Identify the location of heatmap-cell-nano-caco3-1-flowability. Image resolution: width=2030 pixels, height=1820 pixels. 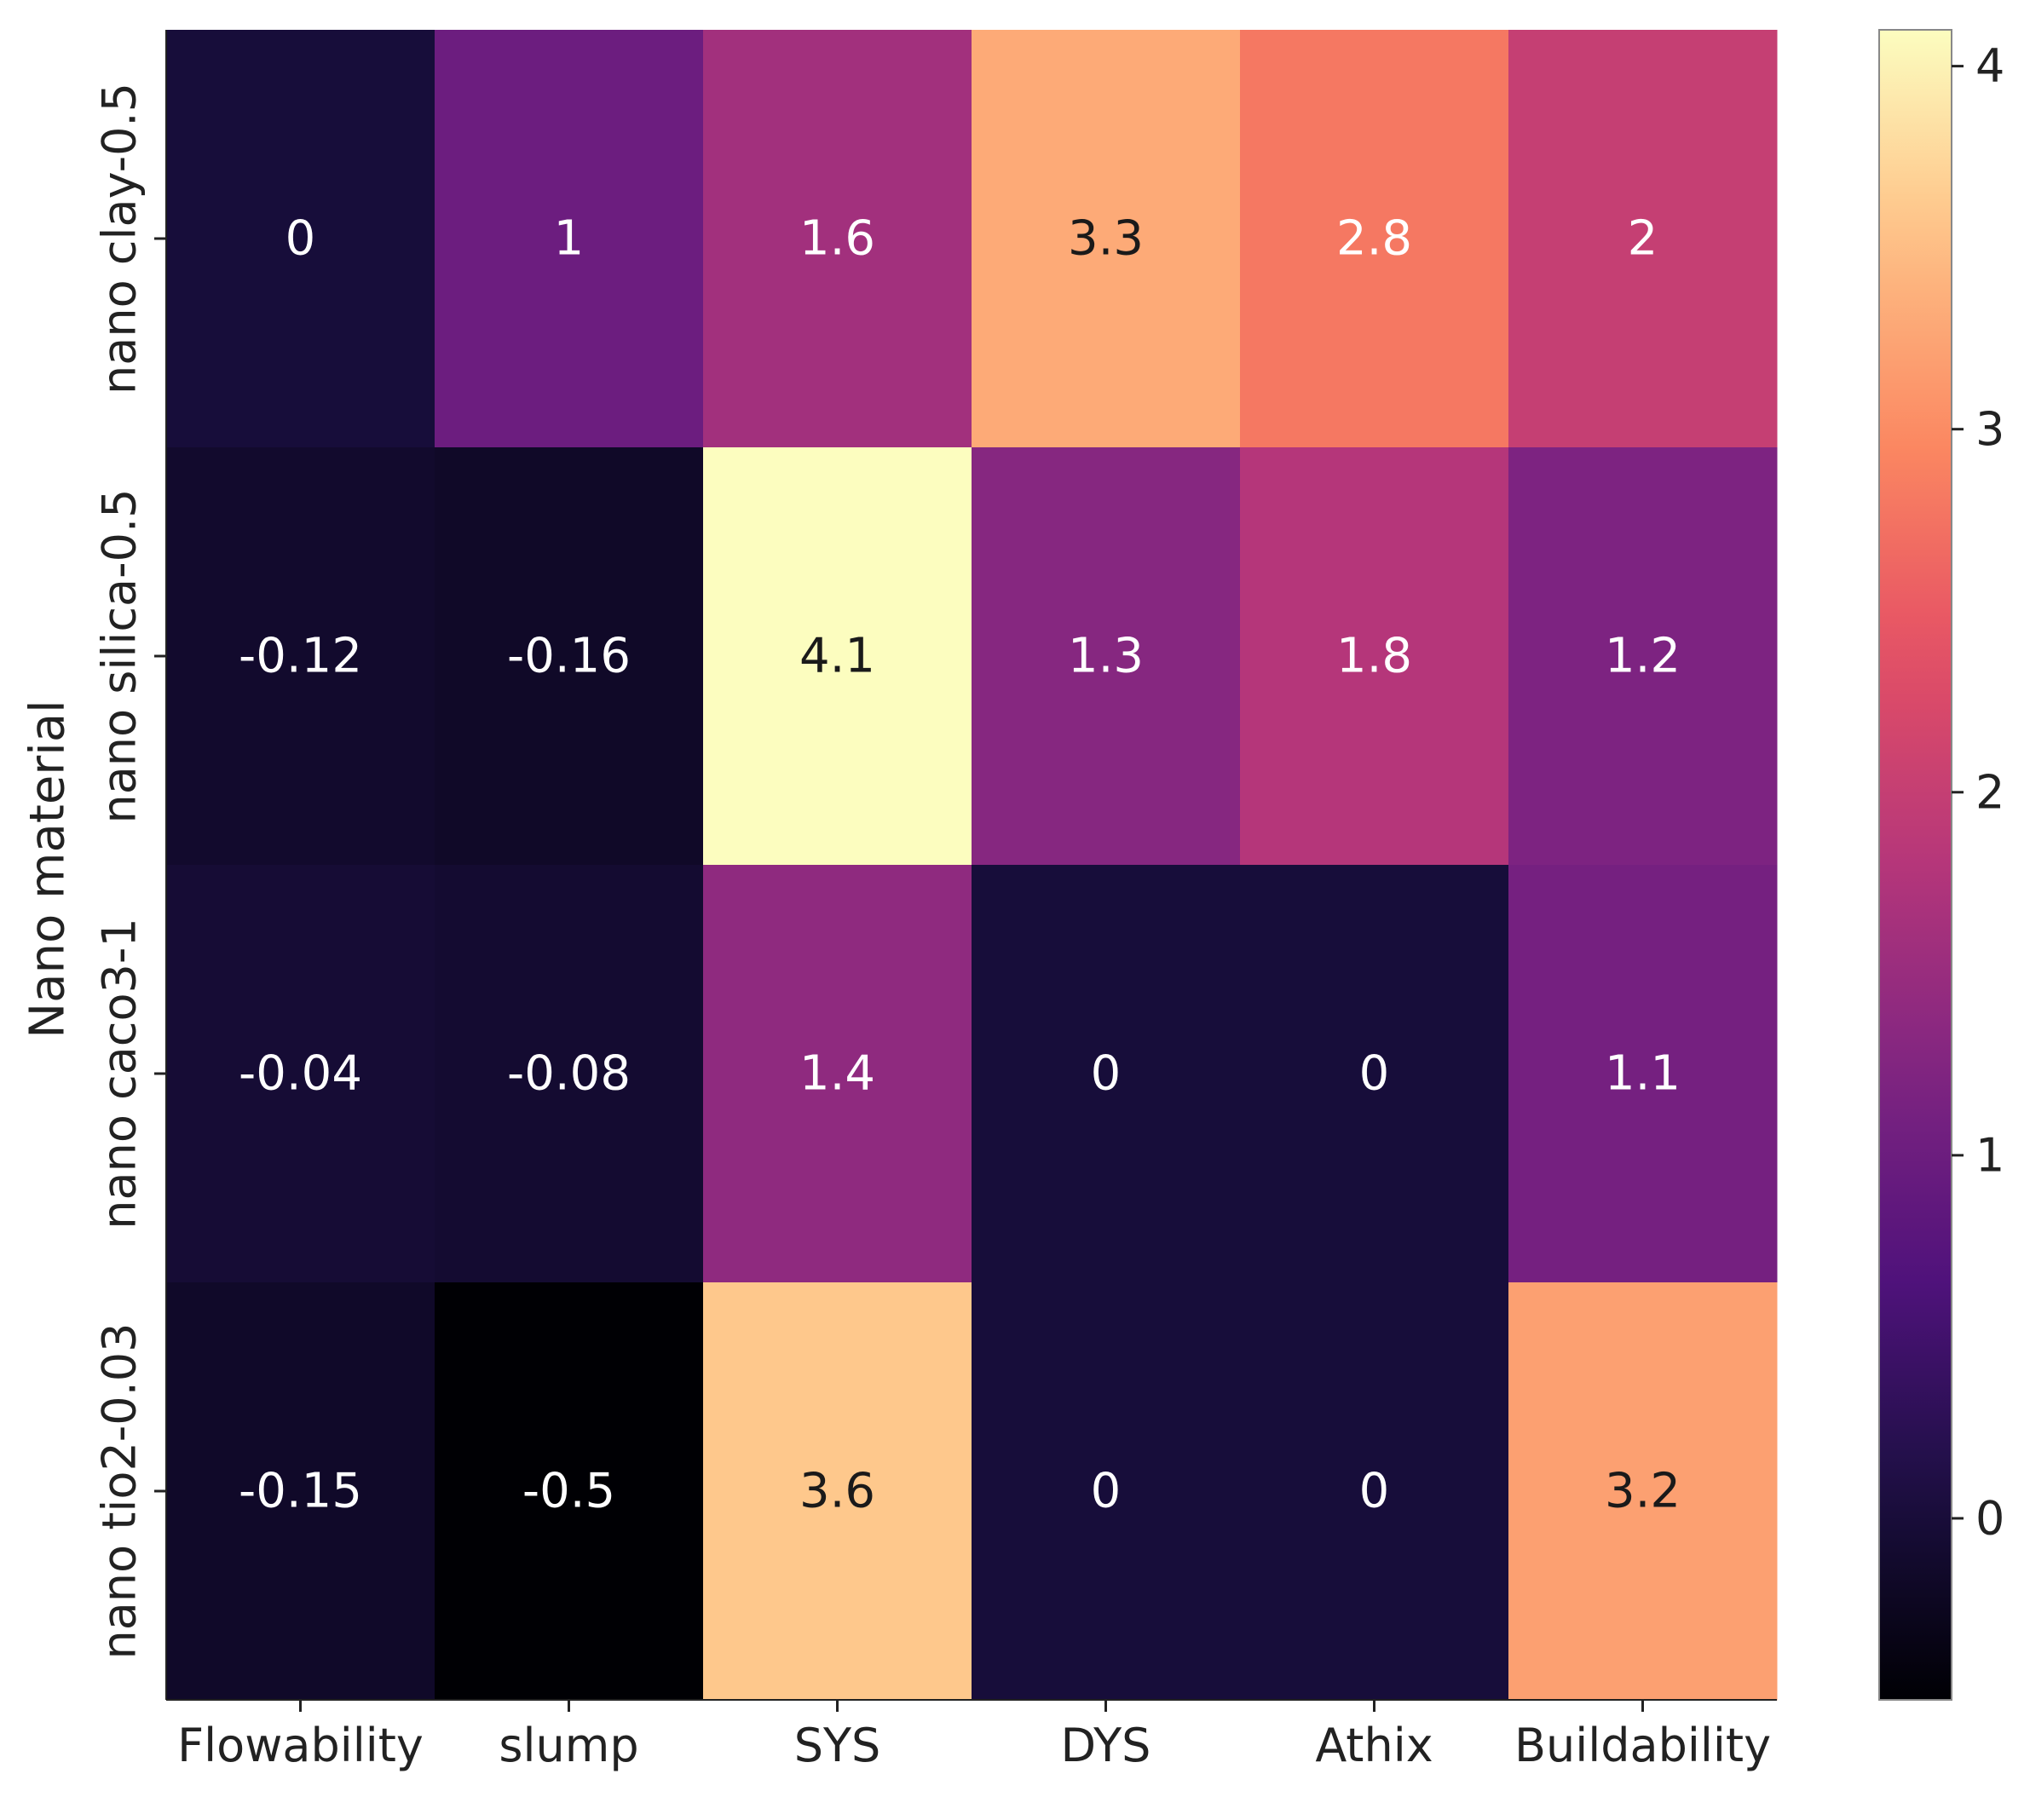
(300, 1074).